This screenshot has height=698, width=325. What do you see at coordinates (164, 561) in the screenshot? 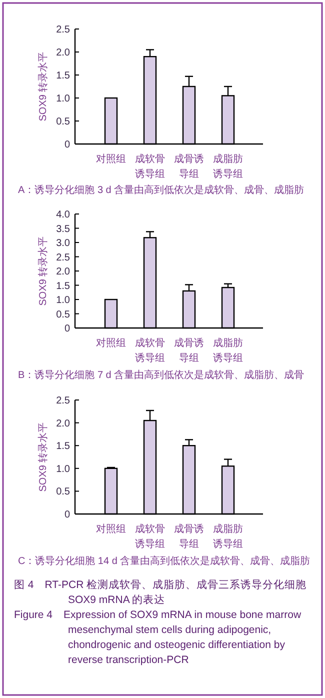
I see `text: C：诱导分化细胞 14 d 含量由高到低依次是成软骨、成骨、成脂肪` at bounding box center [164, 561].